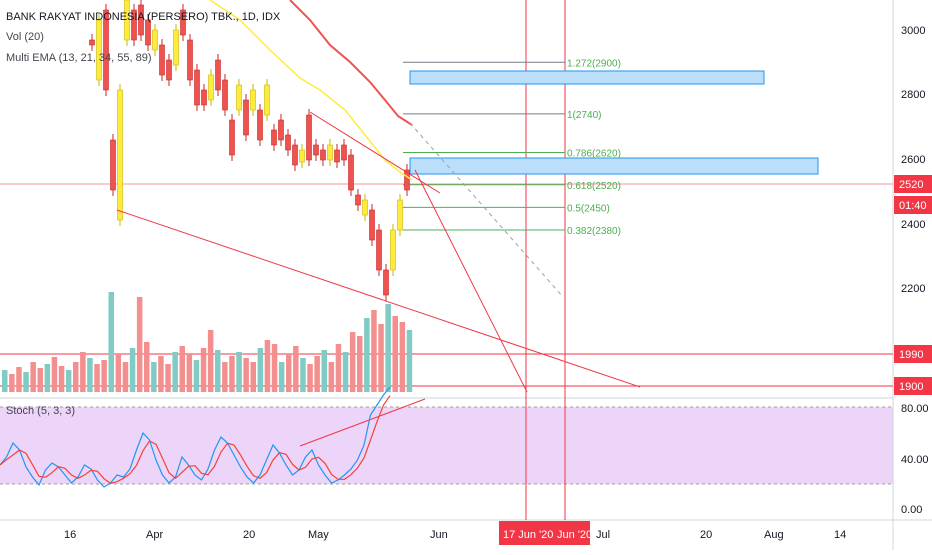  What do you see at coordinates (911, 387) in the screenshot?
I see `level-1900-value: 1900` at bounding box center [911, 387].